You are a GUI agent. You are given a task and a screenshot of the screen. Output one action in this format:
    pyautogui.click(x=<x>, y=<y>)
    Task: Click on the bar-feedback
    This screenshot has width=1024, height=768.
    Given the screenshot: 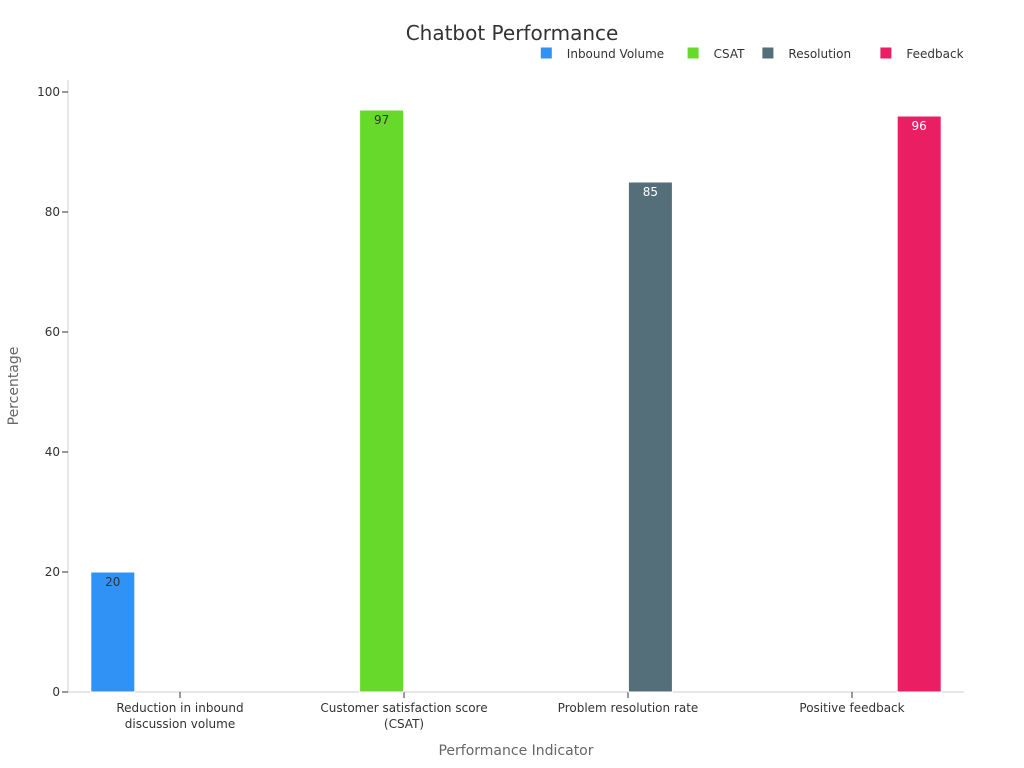 What is the action you would take?
    pyautogui.click(x=919, y=404)
    